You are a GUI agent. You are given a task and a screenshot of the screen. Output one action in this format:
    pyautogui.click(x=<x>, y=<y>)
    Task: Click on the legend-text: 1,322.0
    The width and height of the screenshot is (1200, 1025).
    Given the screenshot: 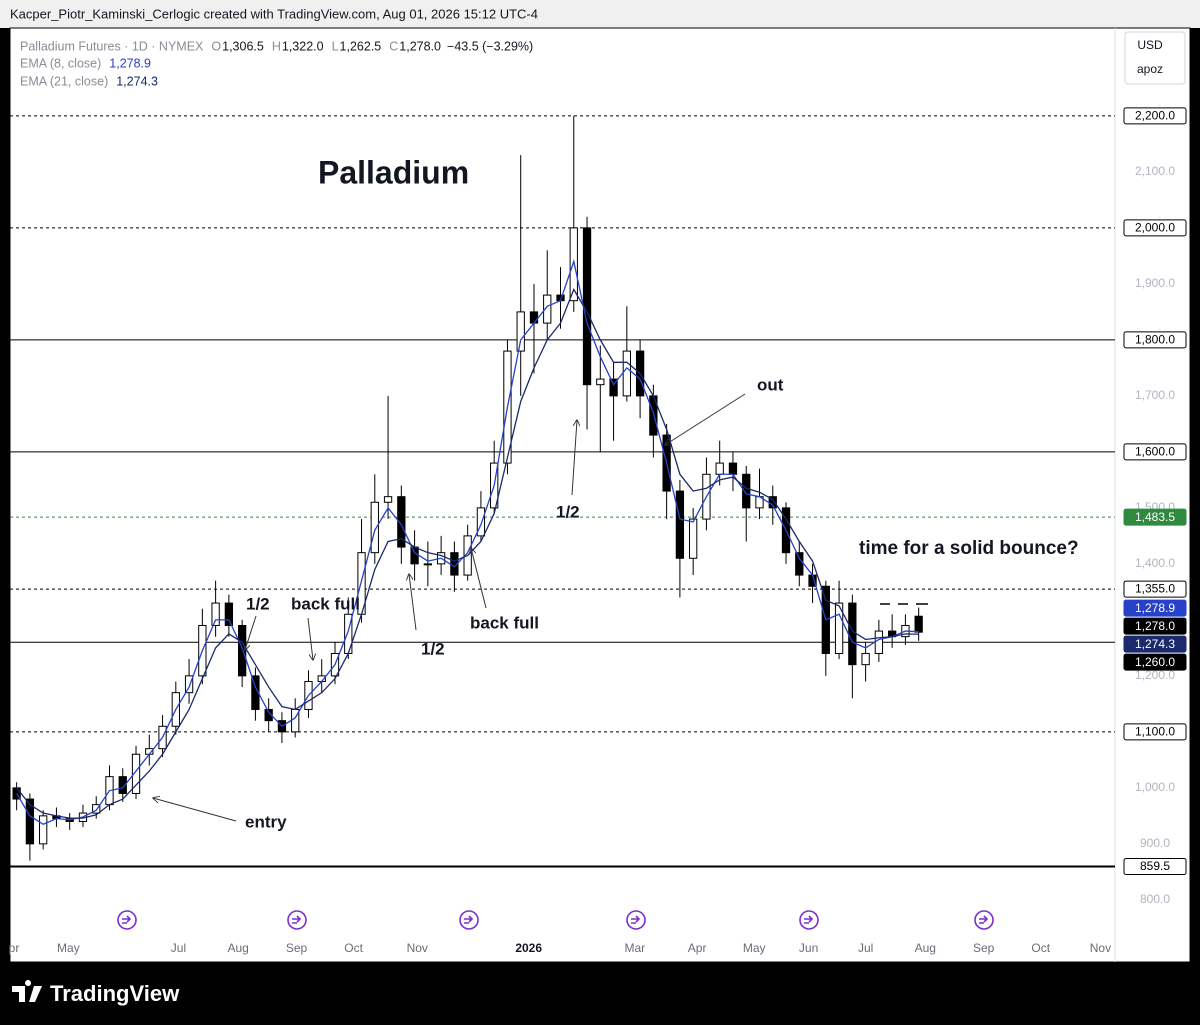 What is the action you would take?
    pyautogui.click(x=303, y=46)
    